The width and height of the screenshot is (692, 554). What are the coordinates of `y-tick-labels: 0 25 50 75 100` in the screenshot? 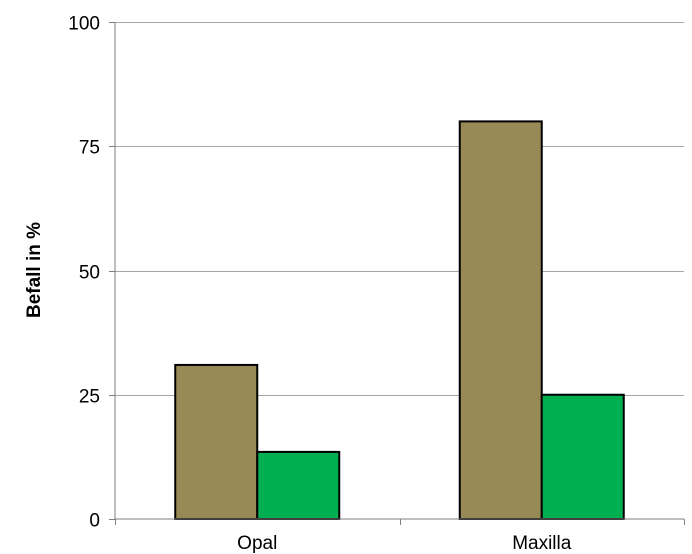 It's located at (84, 273).